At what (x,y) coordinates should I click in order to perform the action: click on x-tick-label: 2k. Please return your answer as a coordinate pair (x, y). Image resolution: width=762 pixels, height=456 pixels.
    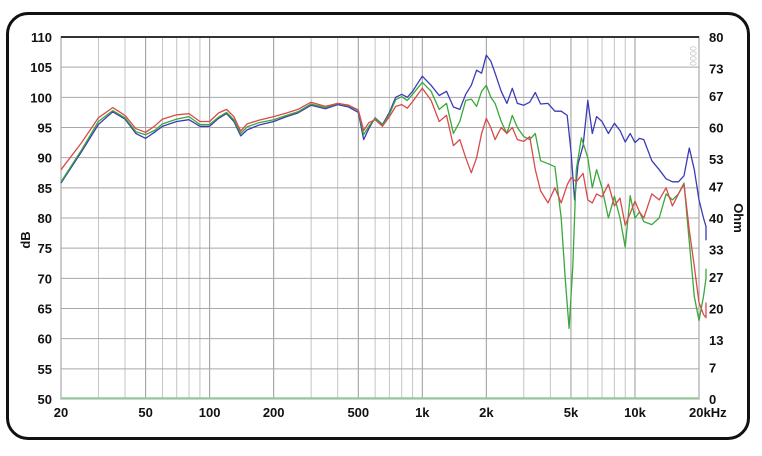
    Looking at the image, I should click on (486, 412).